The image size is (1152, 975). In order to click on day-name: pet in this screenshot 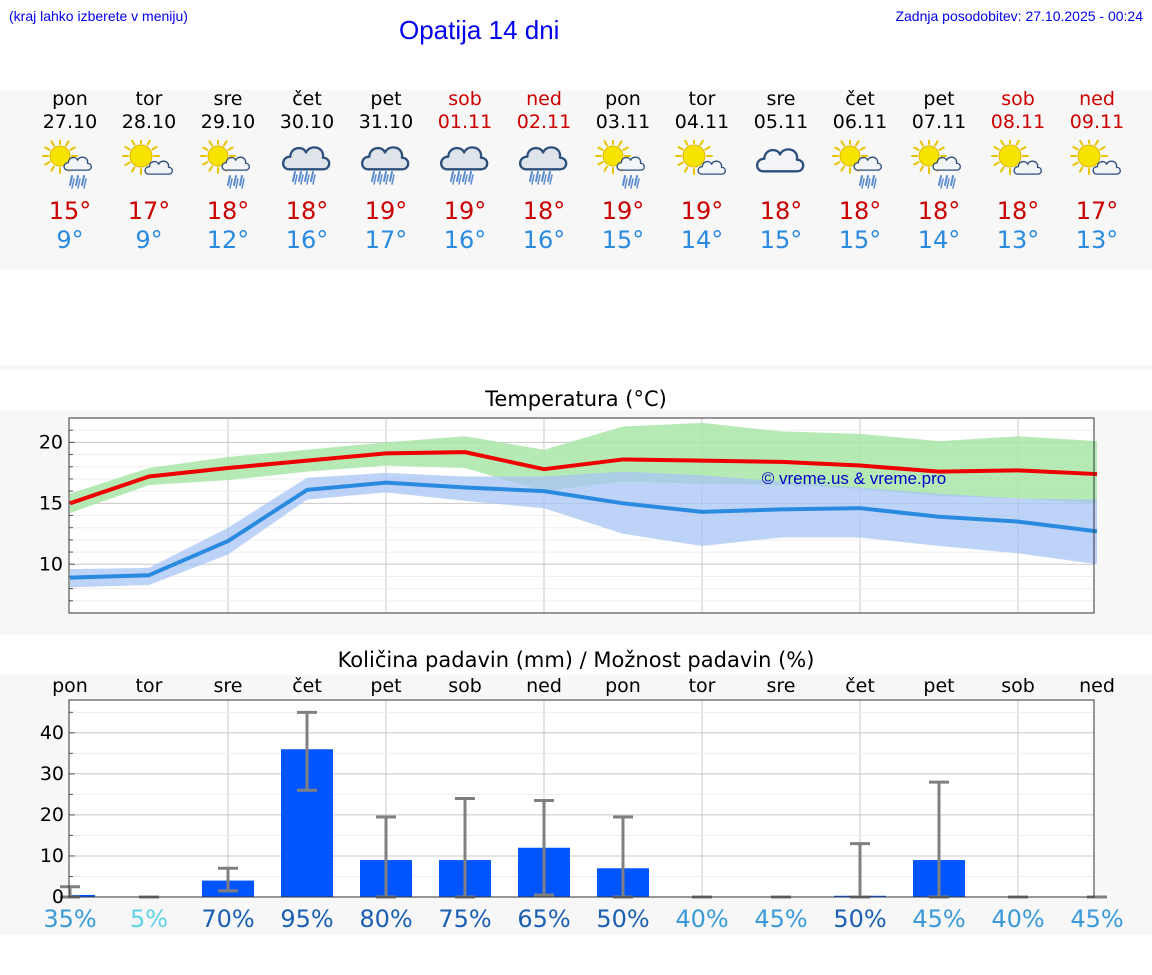, I will do `click(386, 99)`.